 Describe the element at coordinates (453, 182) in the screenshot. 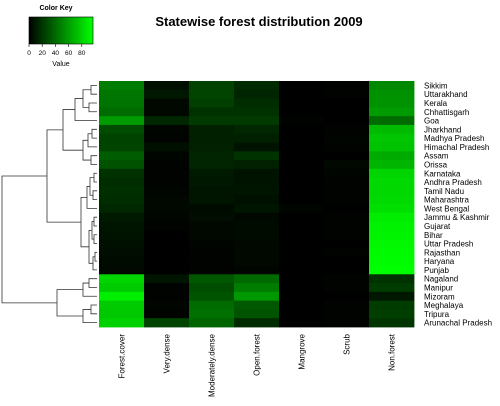

I see `row-label: Andhra Pradesh` at that location.